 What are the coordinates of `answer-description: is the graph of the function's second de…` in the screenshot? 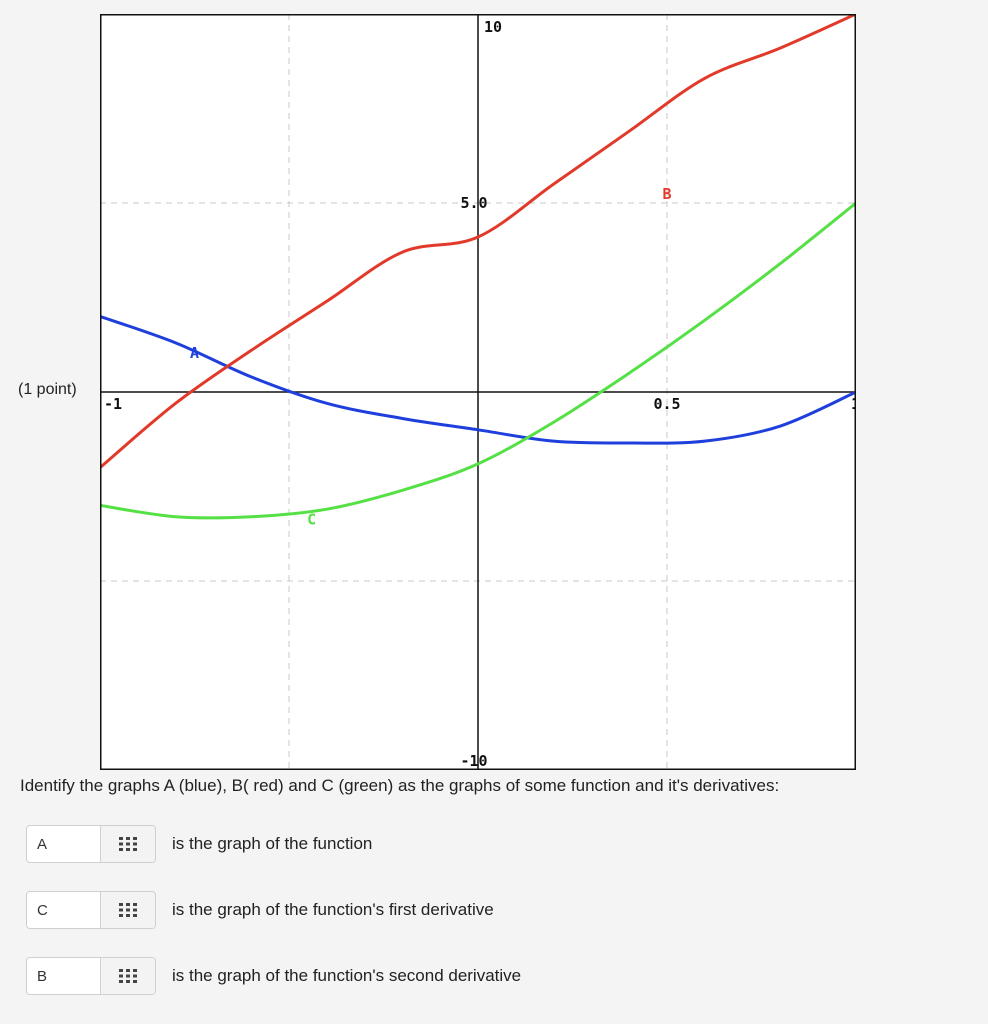 It's located at (347, 975).